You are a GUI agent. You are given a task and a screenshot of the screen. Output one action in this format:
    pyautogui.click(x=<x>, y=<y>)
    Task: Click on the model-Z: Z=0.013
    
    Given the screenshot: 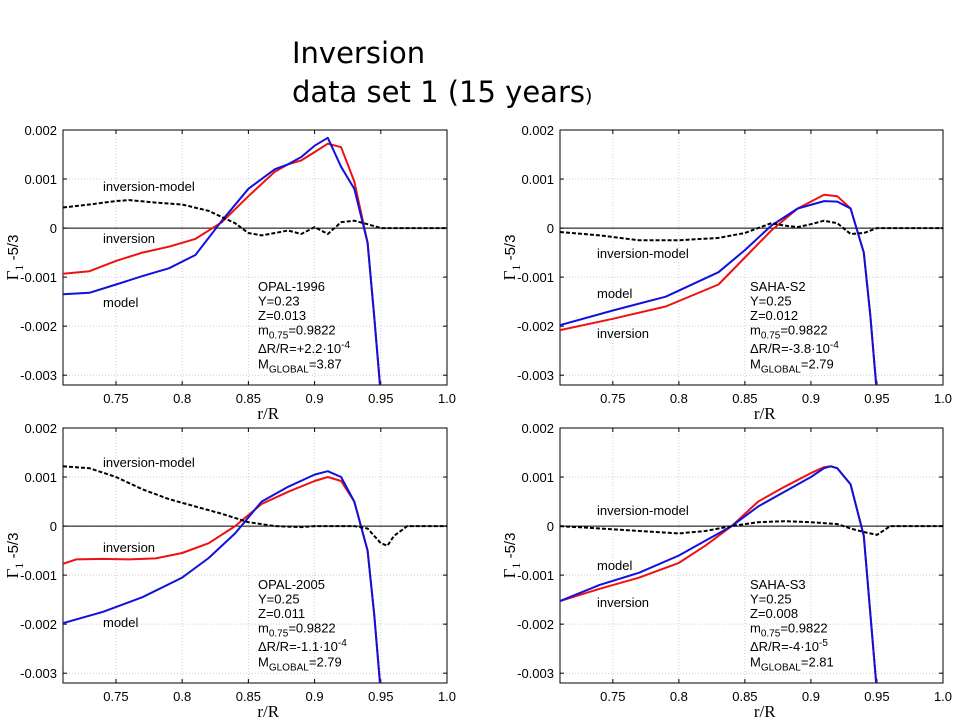 What is the action you would take?
    pyautogui.click(x=282, y=315)
    